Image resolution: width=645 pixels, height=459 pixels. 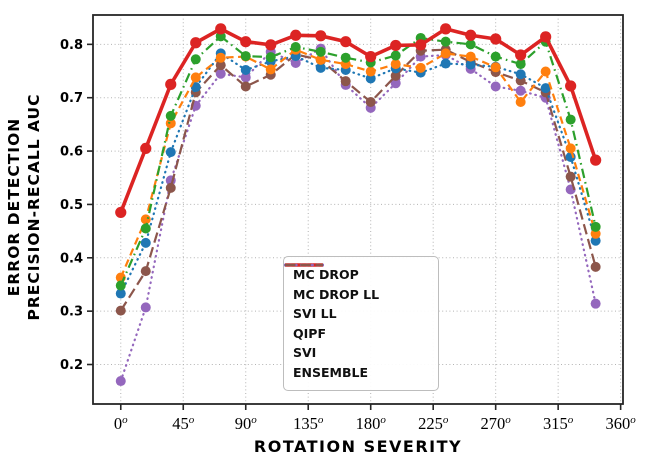 I want to click on y-axis-label-line2: PRECISION-RECALL AUC, so click(x=34, y=207).